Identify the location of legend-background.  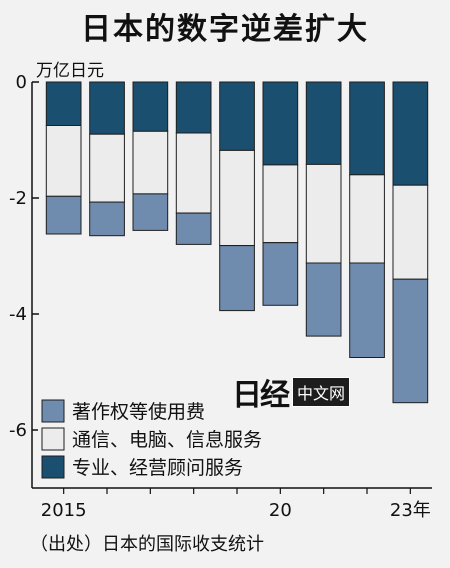
(193, 438).